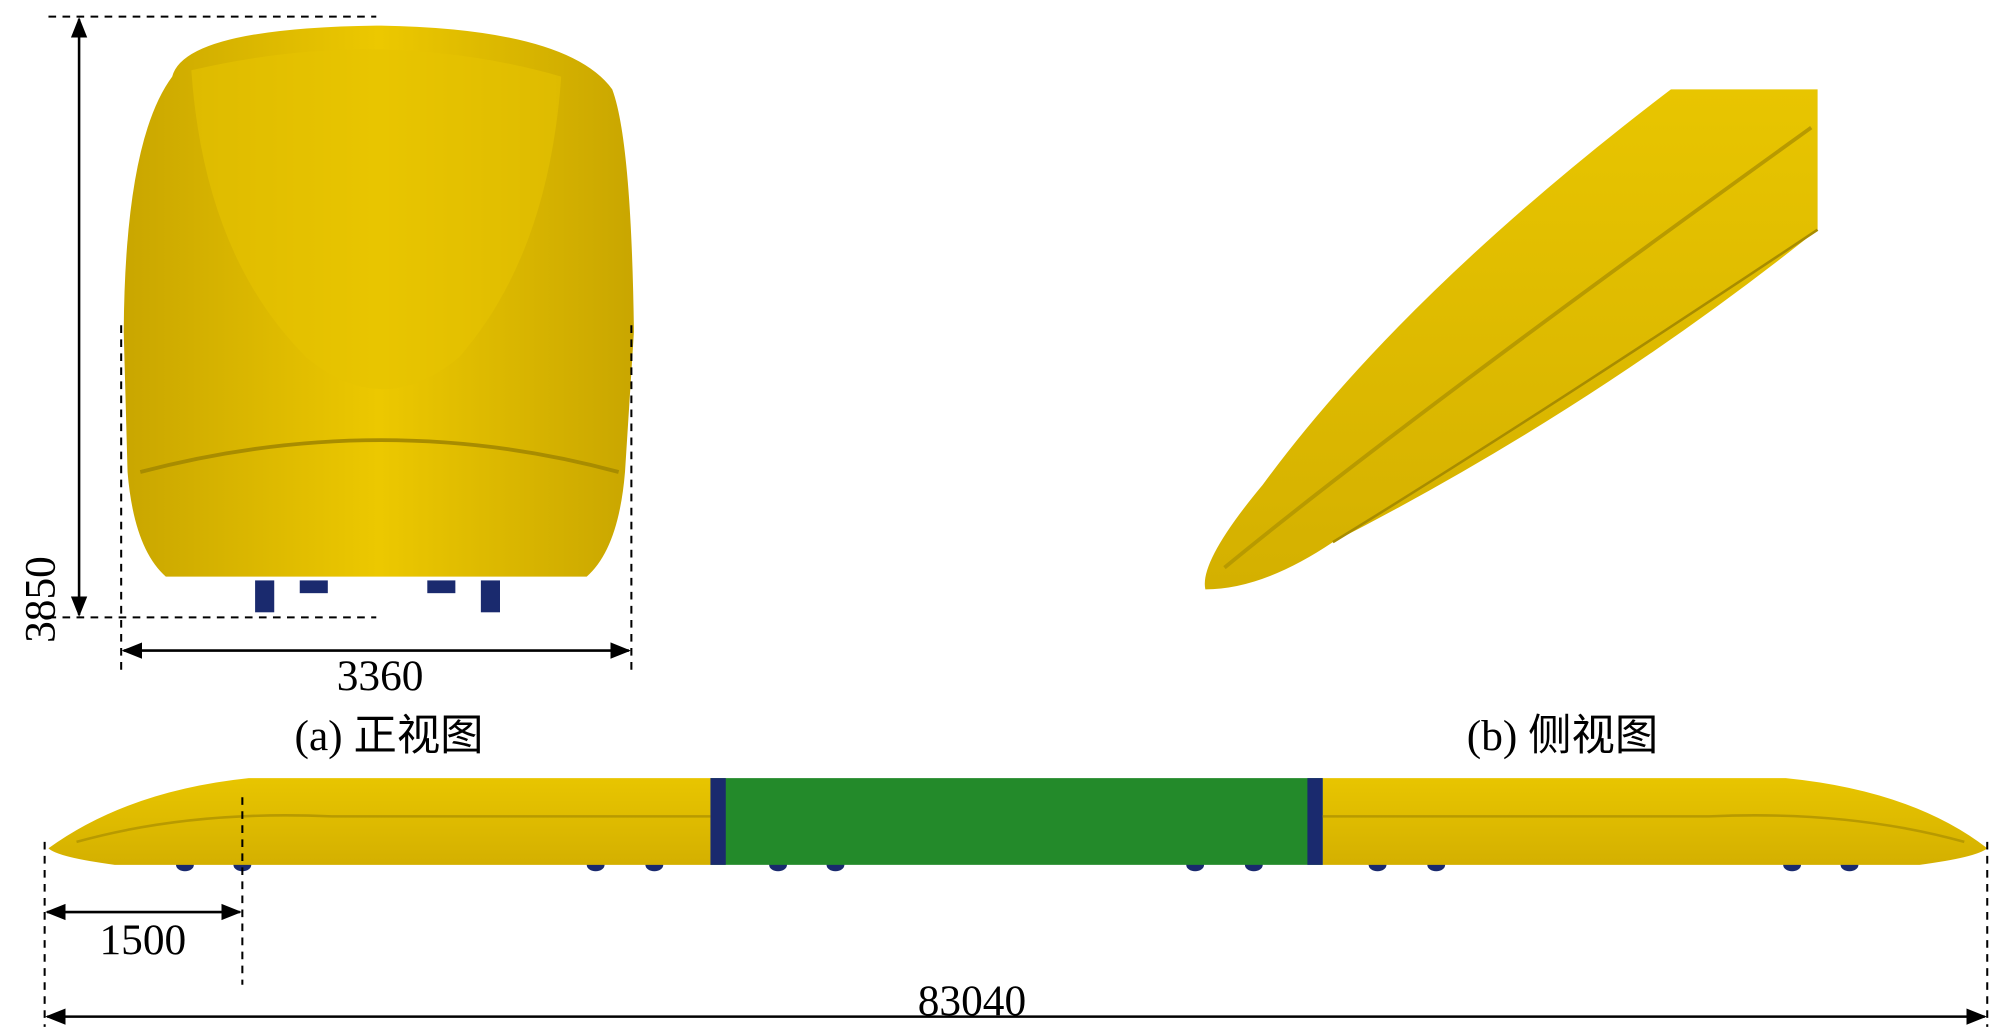 This screenshot has width=2000, height=1032. Describe the element at coordinates (41, 599) in the screenshot. I see `height-label: 3850` at that location.